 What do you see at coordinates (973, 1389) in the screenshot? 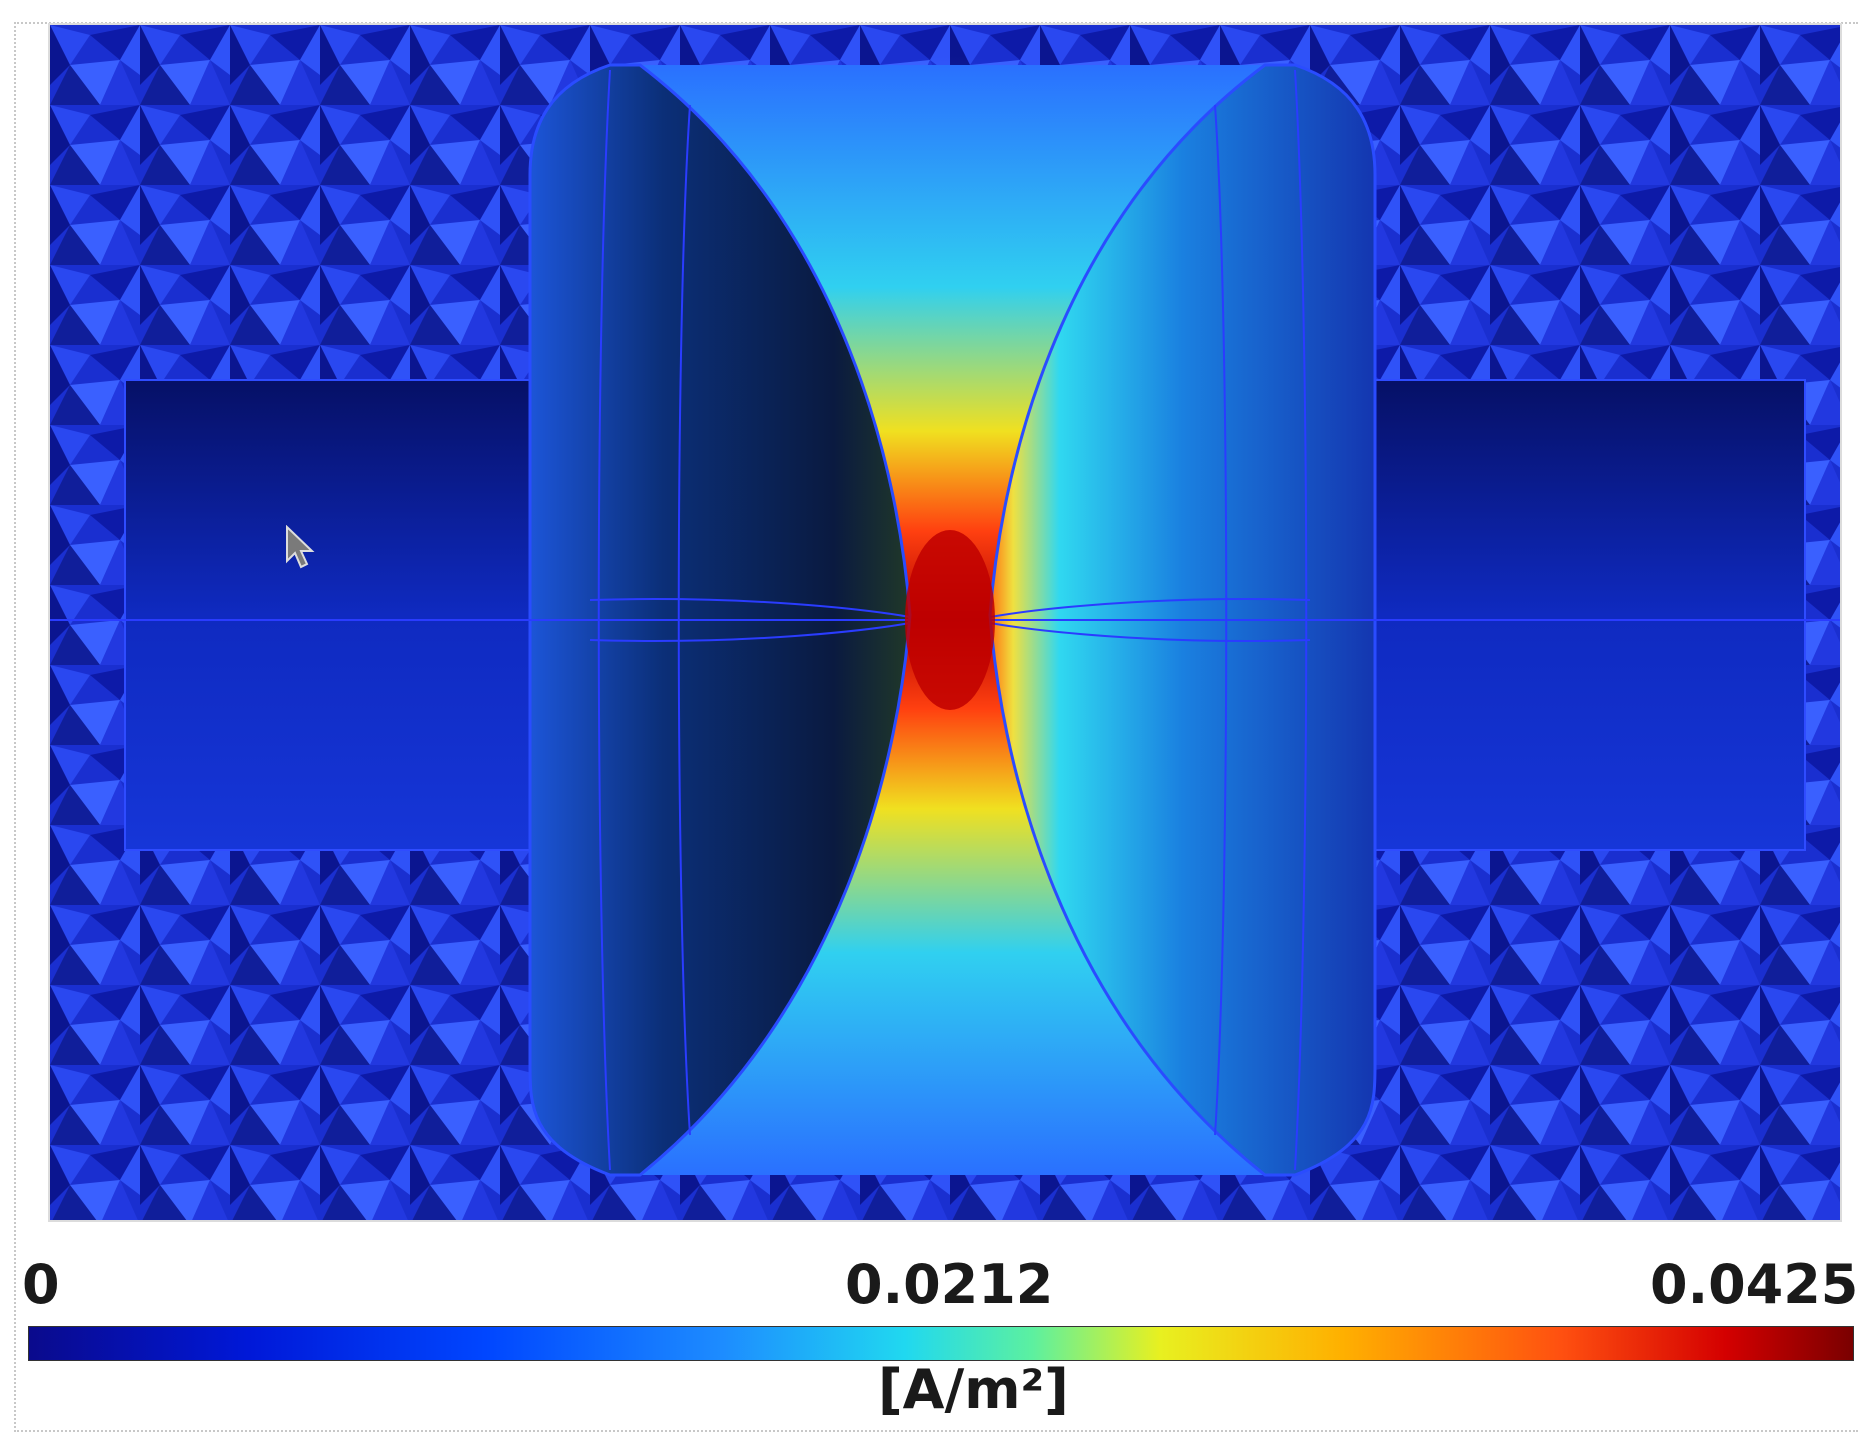
I see `colorbar-unit-label: [A/m²]` at bounding box center [973, 1389].